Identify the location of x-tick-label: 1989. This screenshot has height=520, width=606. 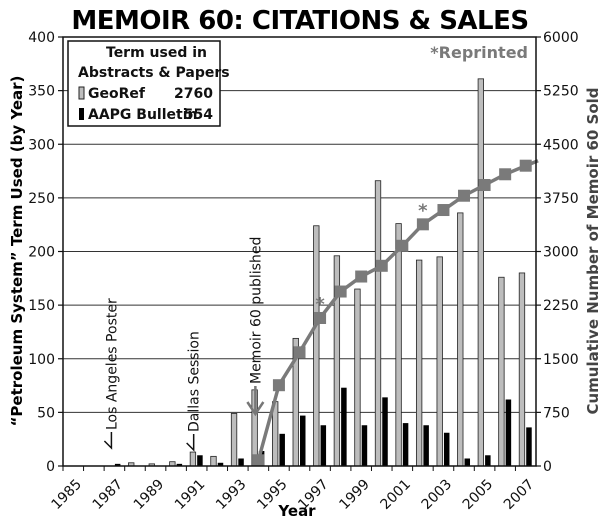
(149, 494).